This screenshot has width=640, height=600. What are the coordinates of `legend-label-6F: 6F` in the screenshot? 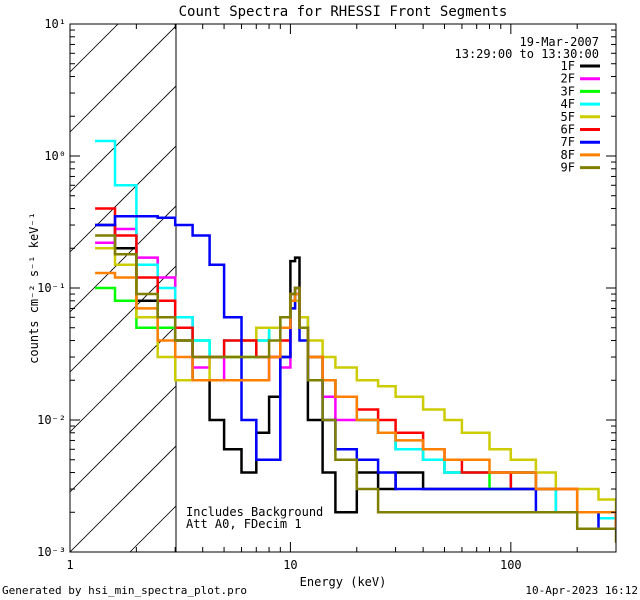 It's located at (568, 130).